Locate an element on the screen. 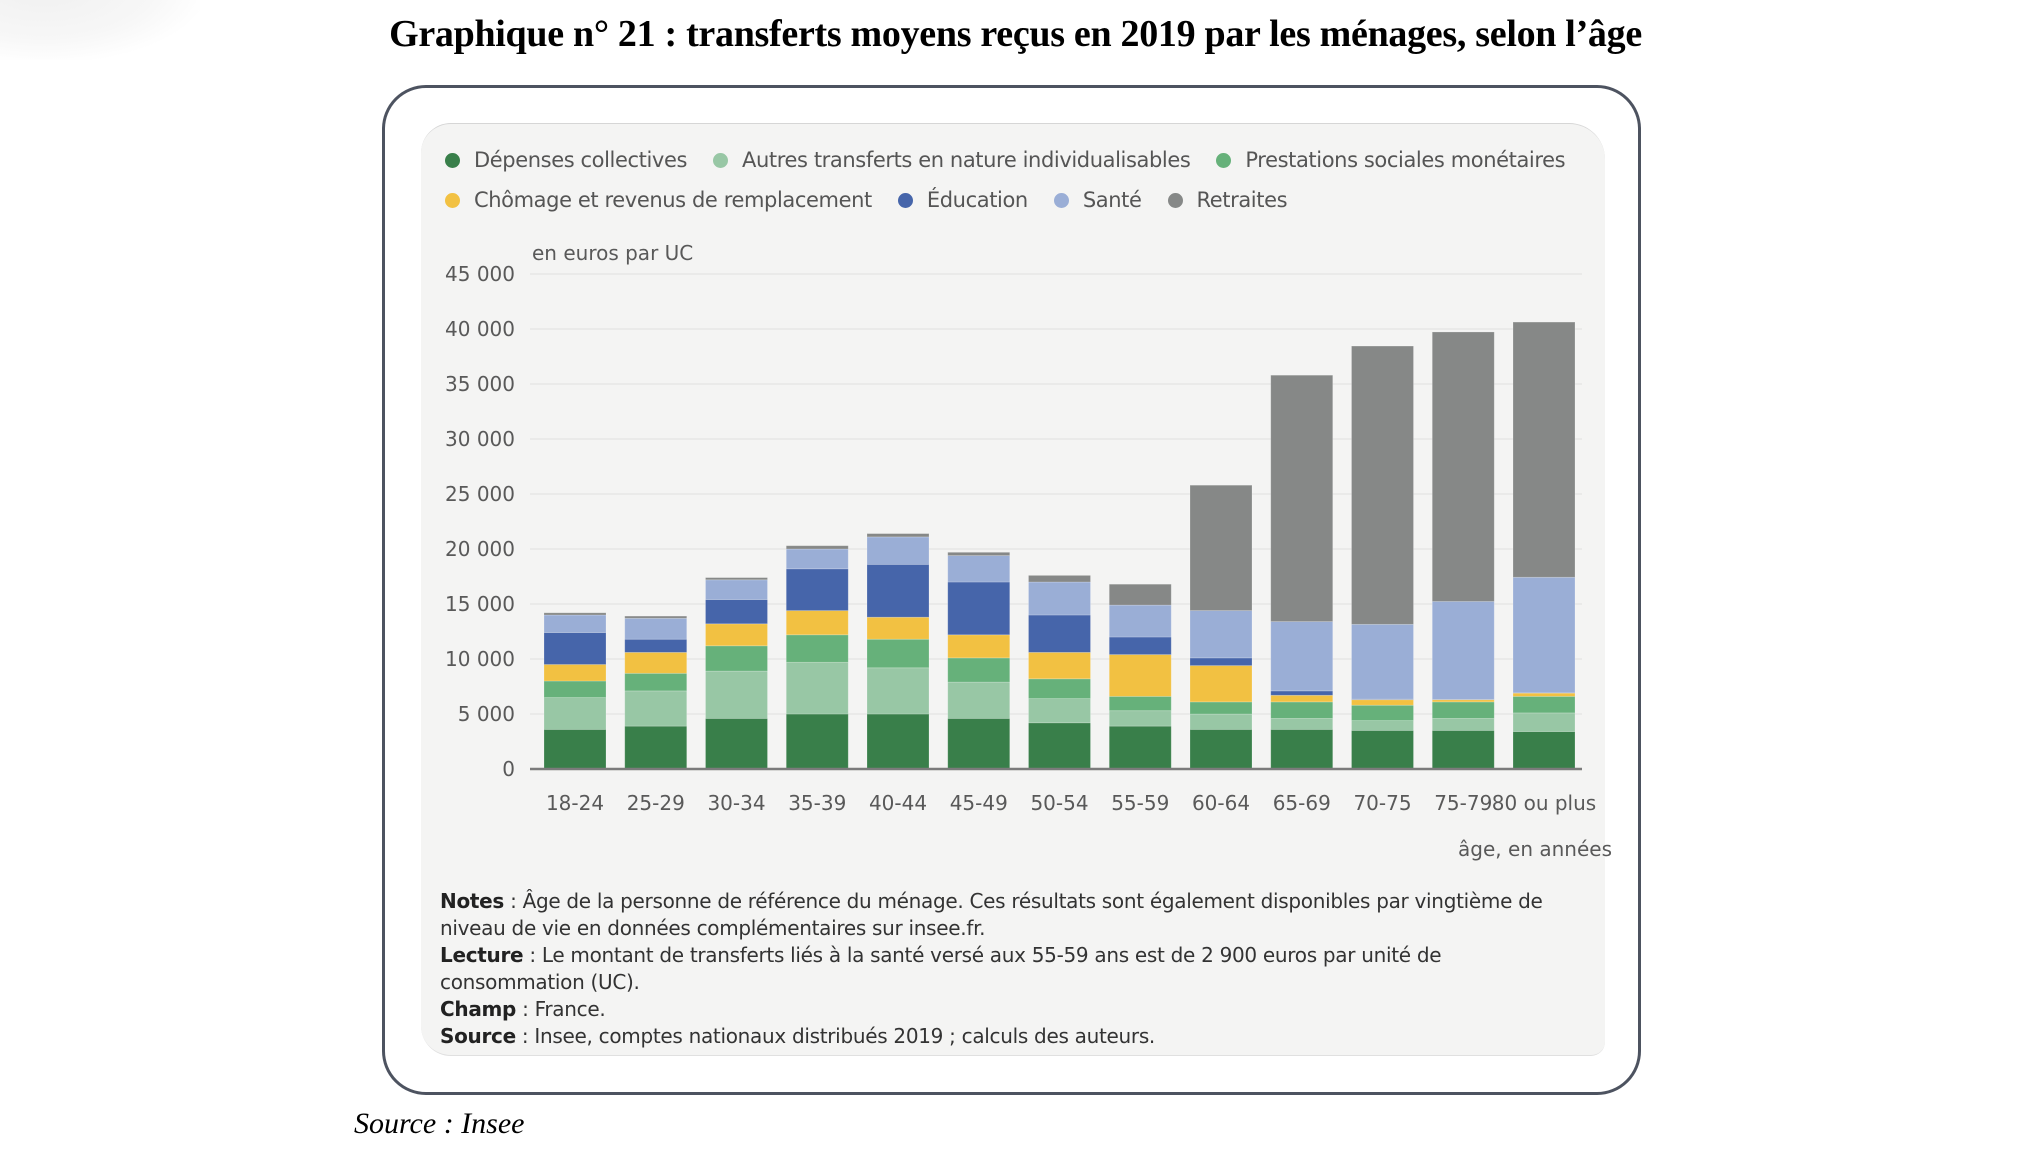  bar-segment: Éducation – 50-54 : 3400 is located at coordinates (1059, 633).